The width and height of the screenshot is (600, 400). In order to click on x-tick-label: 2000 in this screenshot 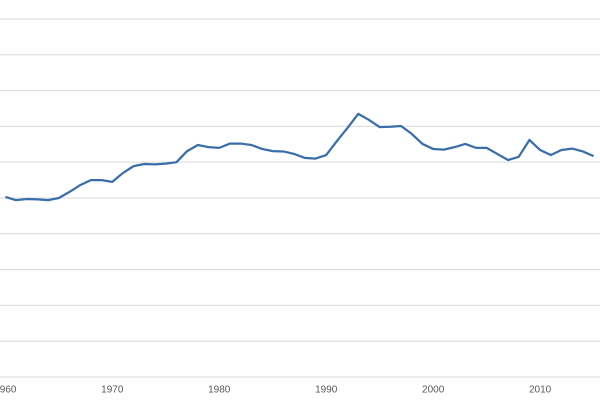, I will do `click(433, 390)`.